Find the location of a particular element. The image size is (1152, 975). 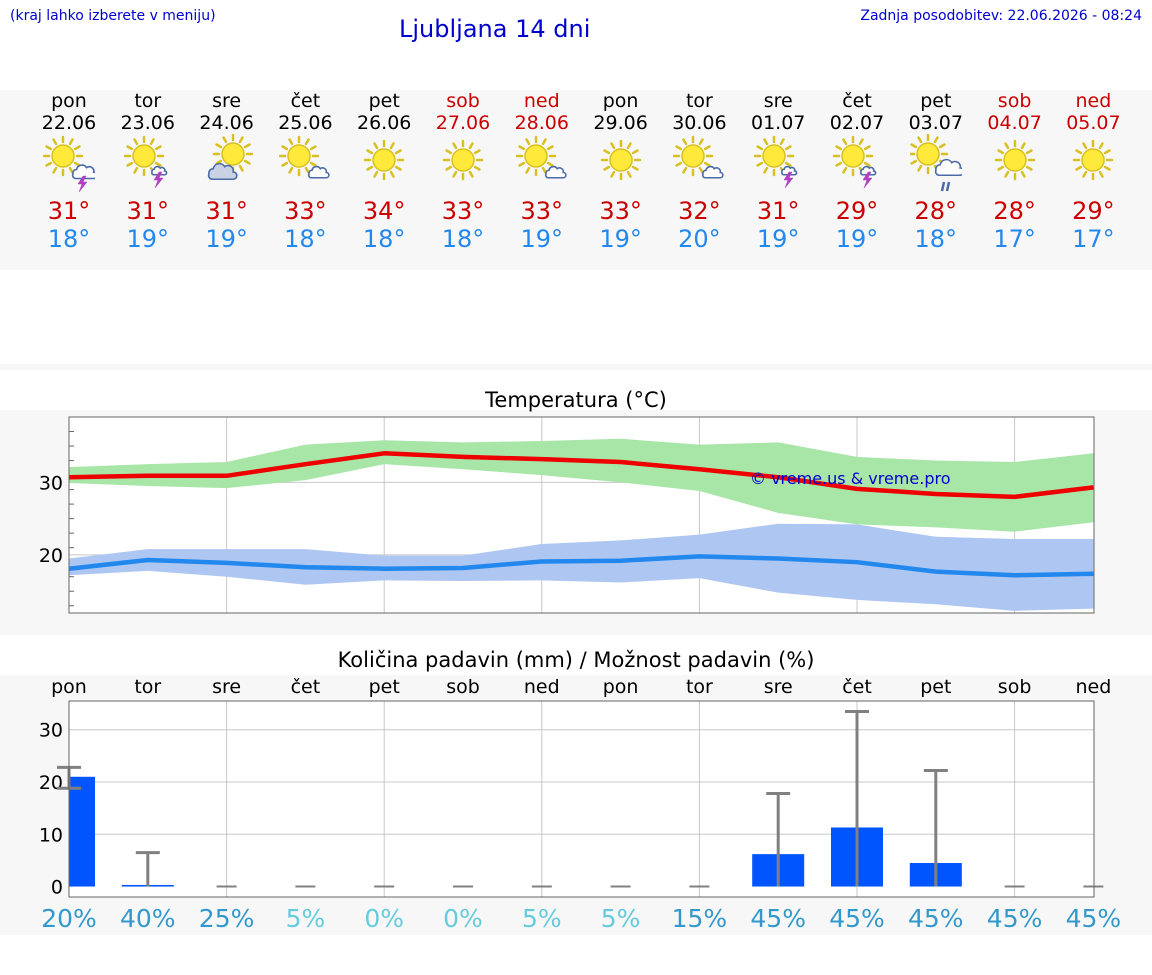

day-min-temp: 20° is located at coordinates (699, 239).